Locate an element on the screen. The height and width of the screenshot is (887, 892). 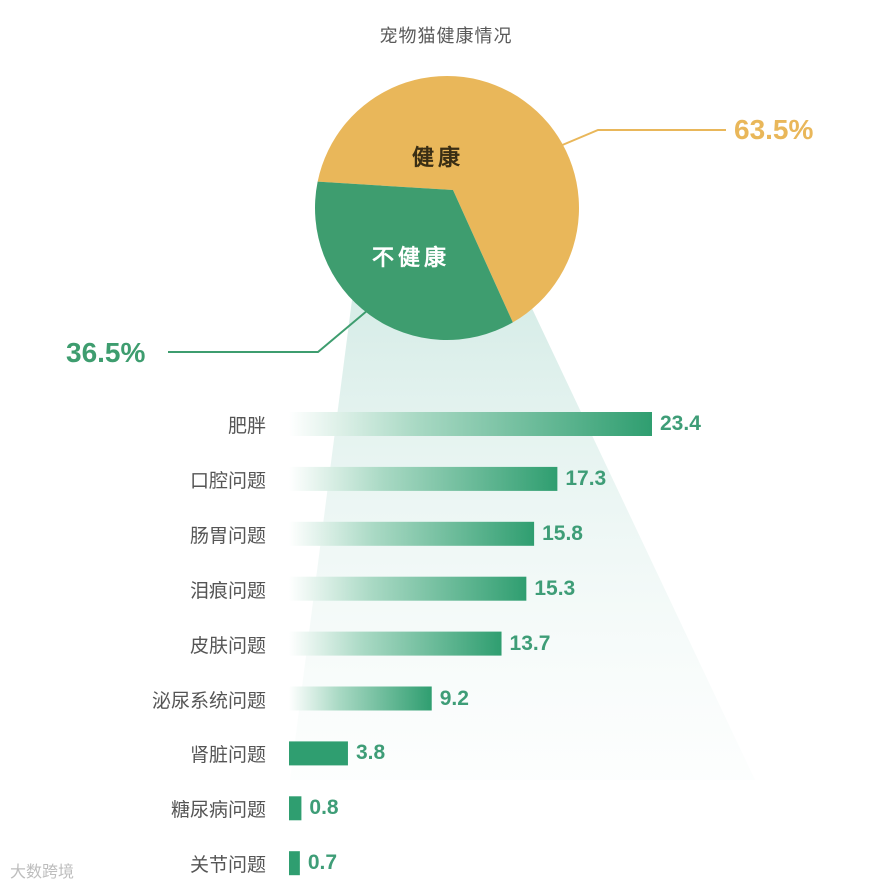
bar-category-label: 肠胃问题 is located at coordinates (227, 535).